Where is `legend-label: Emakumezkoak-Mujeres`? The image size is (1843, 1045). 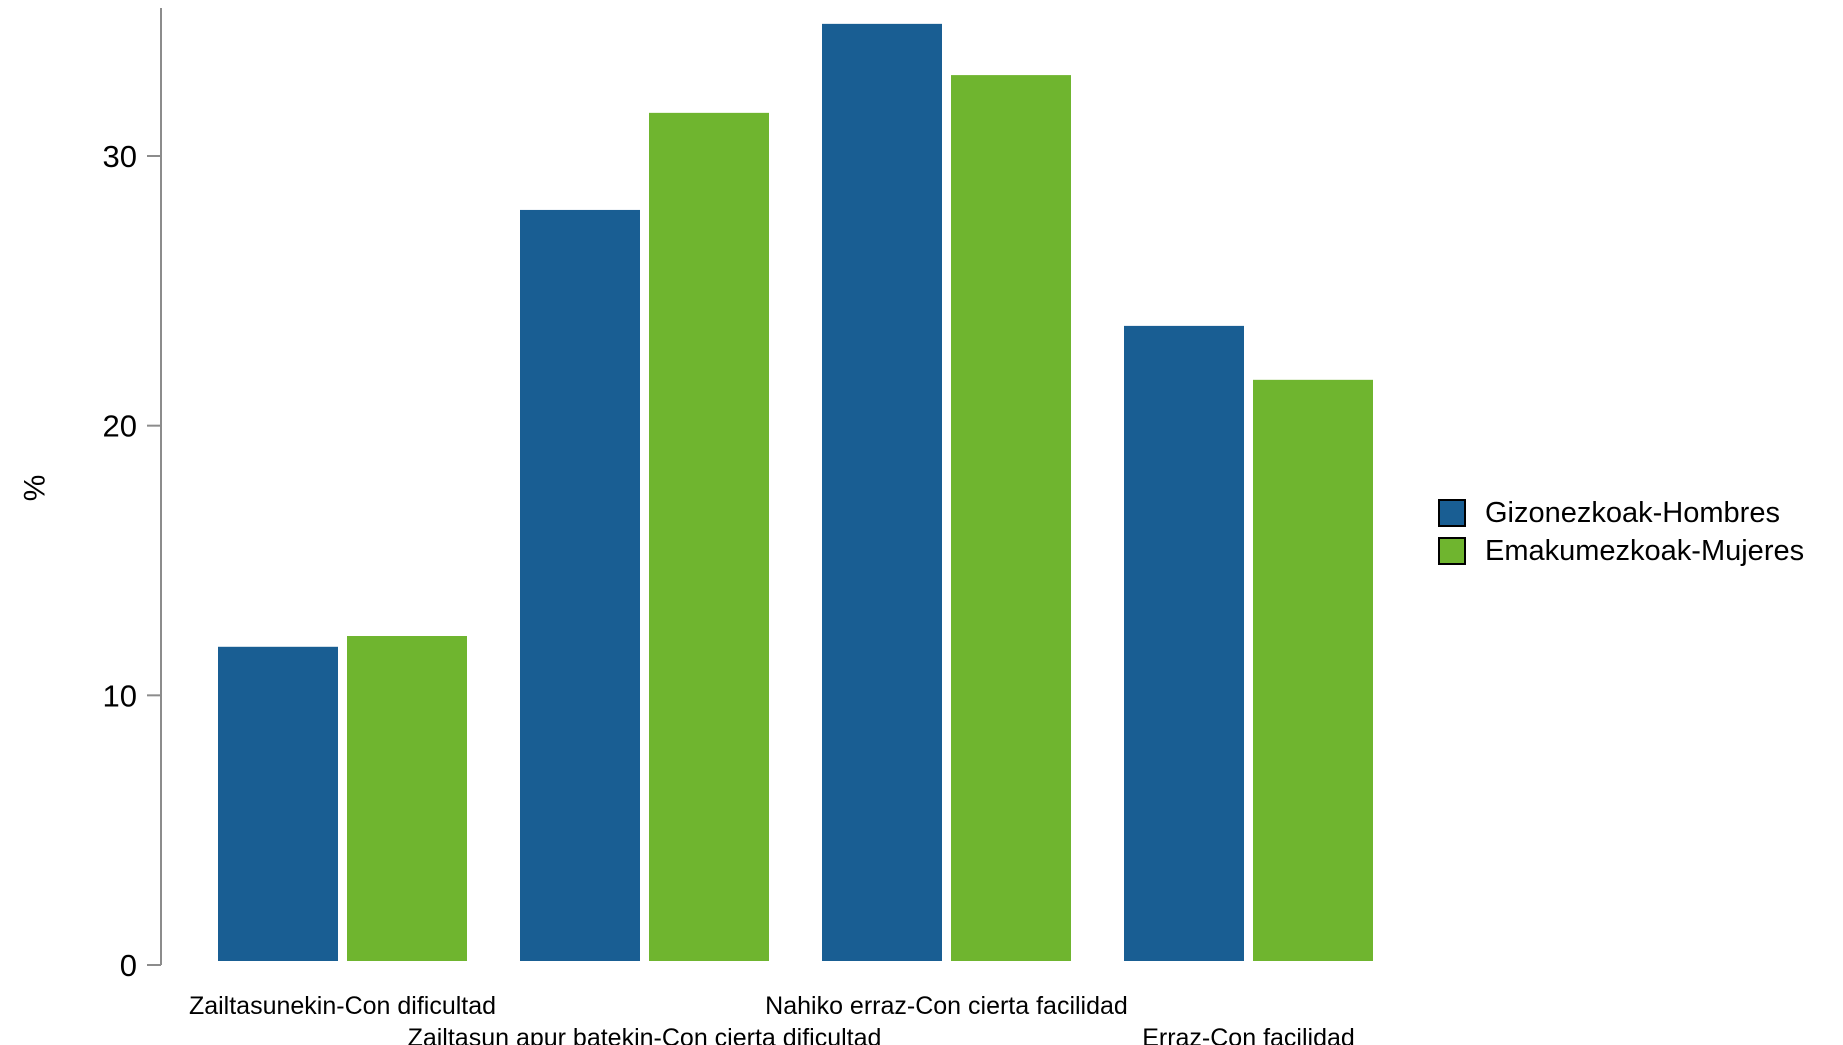
legend-label: Emakumezkoak-Mujeres is located at coordinates (1644, 551).